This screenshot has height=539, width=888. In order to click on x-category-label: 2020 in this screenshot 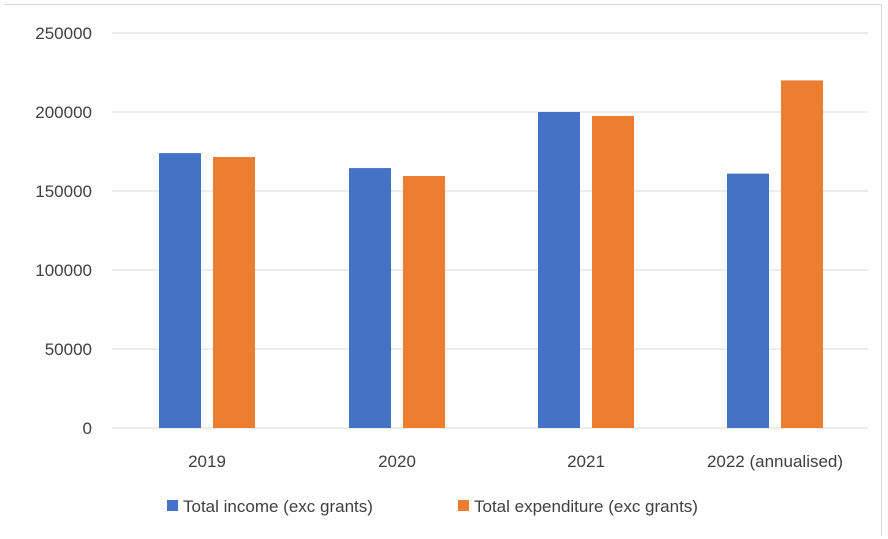, I will do `click(397, 461)`.